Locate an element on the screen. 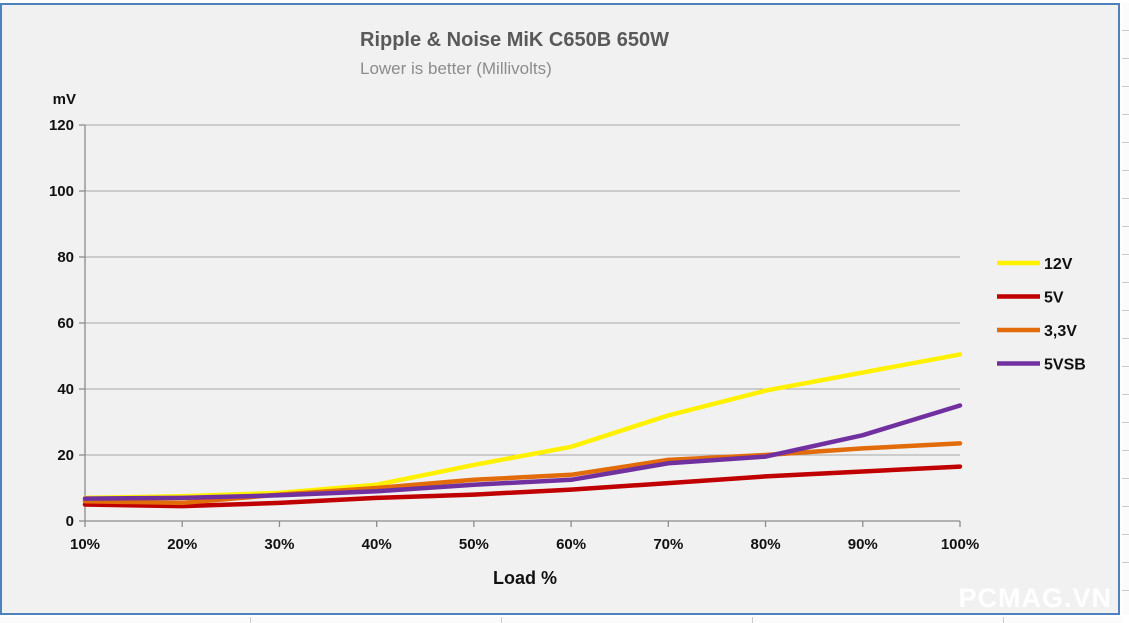  x-tick-label-70%: 70% is located at coordinates (668, 544).